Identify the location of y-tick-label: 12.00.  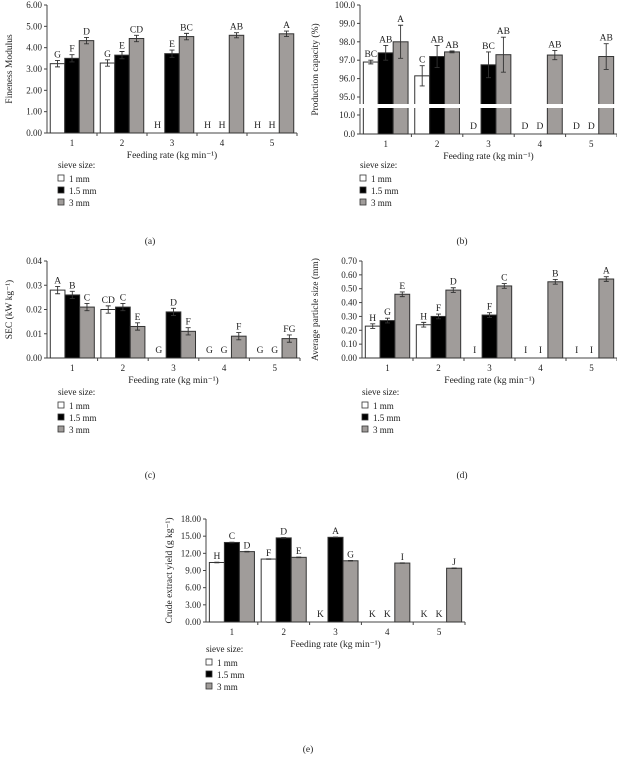
(191, 553).